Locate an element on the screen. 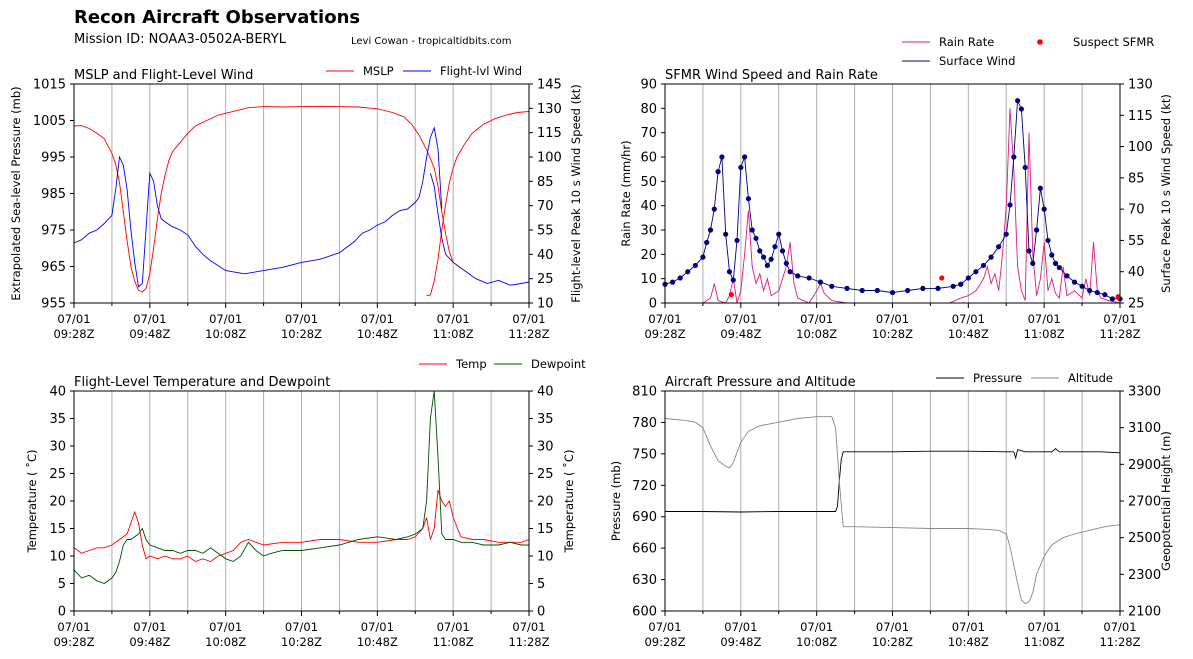 The width and height of the screenshot is (1193, 659). y-tick-label: 690 is located at coordinates (644, 517).